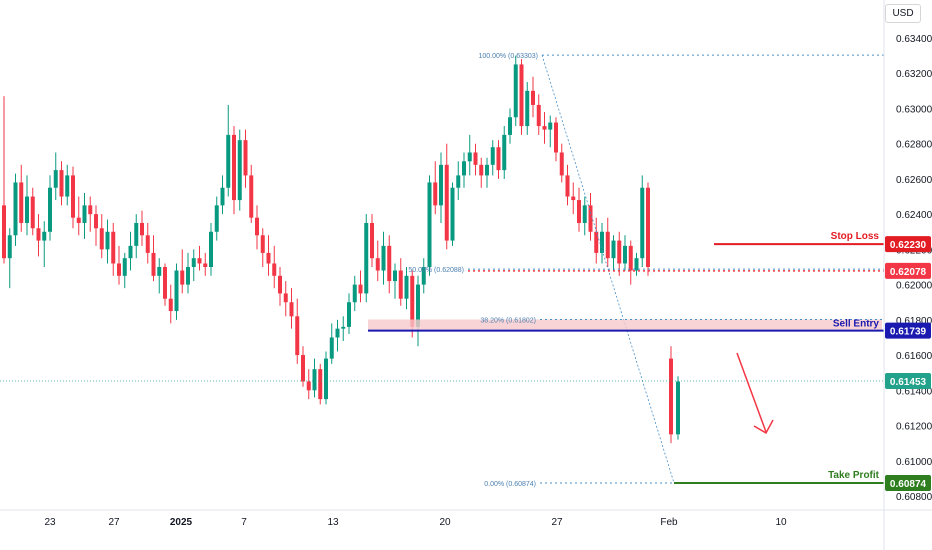 The height and width of the screenshot is (550, 932). Describe the element at coordinates (856, 324) in the screenshot. I see `sell-entry-label: Sell Entry` at that location.